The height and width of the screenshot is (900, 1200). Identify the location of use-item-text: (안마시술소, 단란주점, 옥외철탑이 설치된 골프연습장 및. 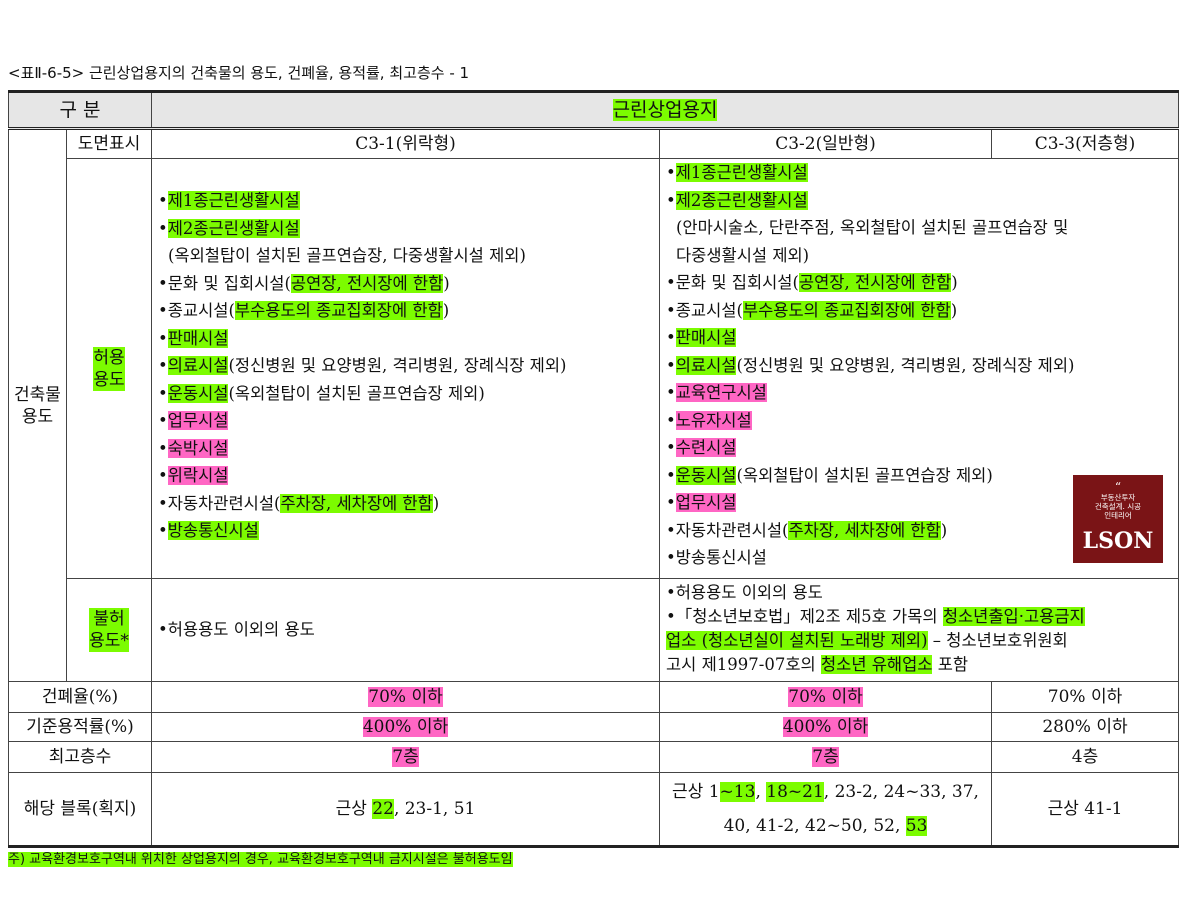
(872, 227).